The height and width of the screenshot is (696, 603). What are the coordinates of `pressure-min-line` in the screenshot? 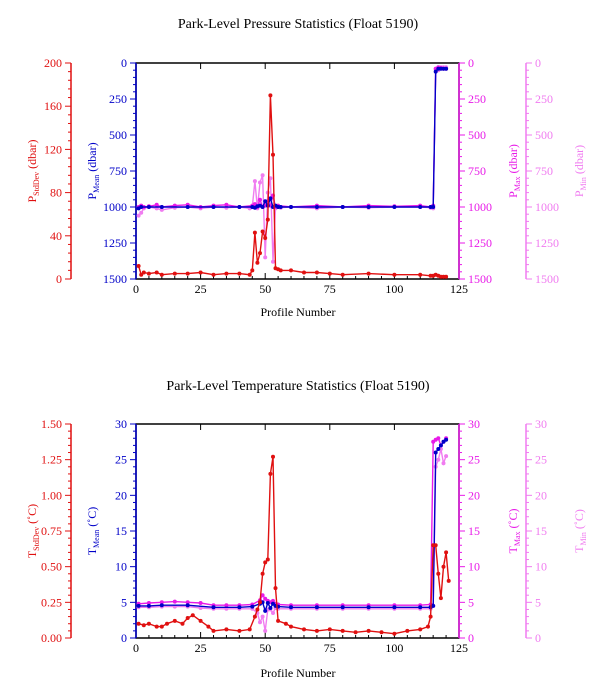 It's located at (292, 164).